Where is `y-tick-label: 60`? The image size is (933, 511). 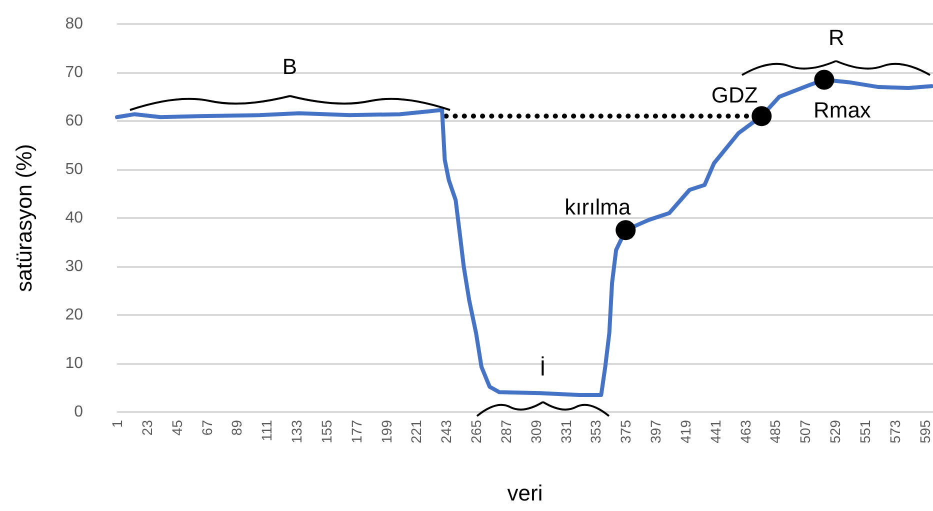 y-tick-label: 60 is located at coordinates (74, 121).